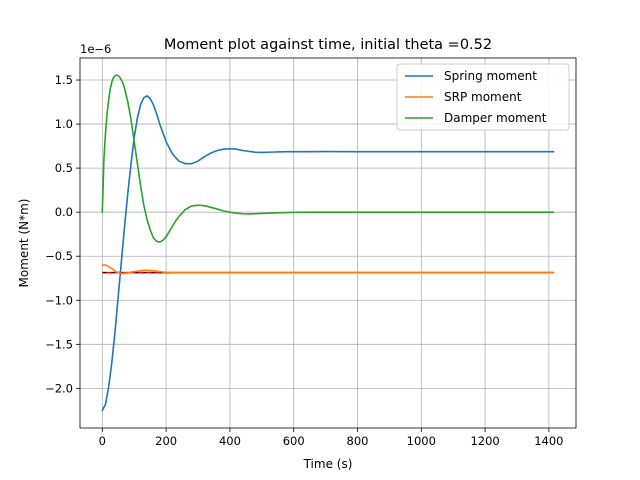 The width and height of the screenshot is (640, 480). What do you see at coordinates (358, 441) in the screenshot?
I see `x-tick-label: 800` at bounding box center [358, 441].